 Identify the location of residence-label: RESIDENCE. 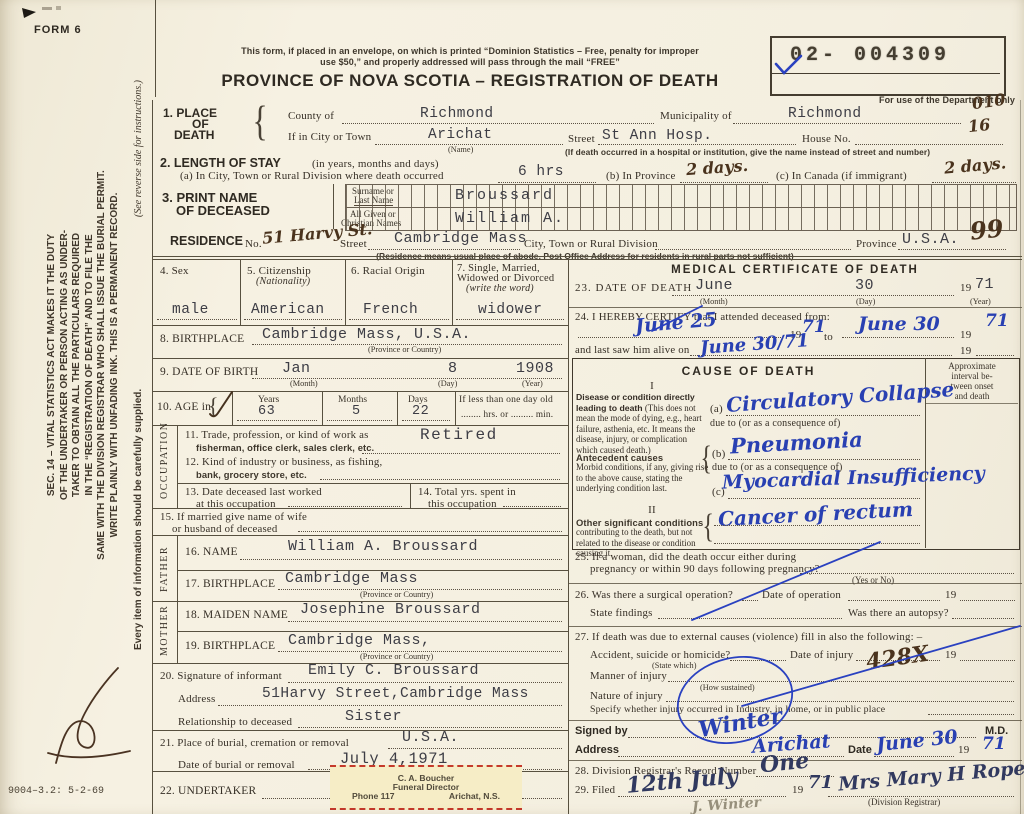
(206, 241).